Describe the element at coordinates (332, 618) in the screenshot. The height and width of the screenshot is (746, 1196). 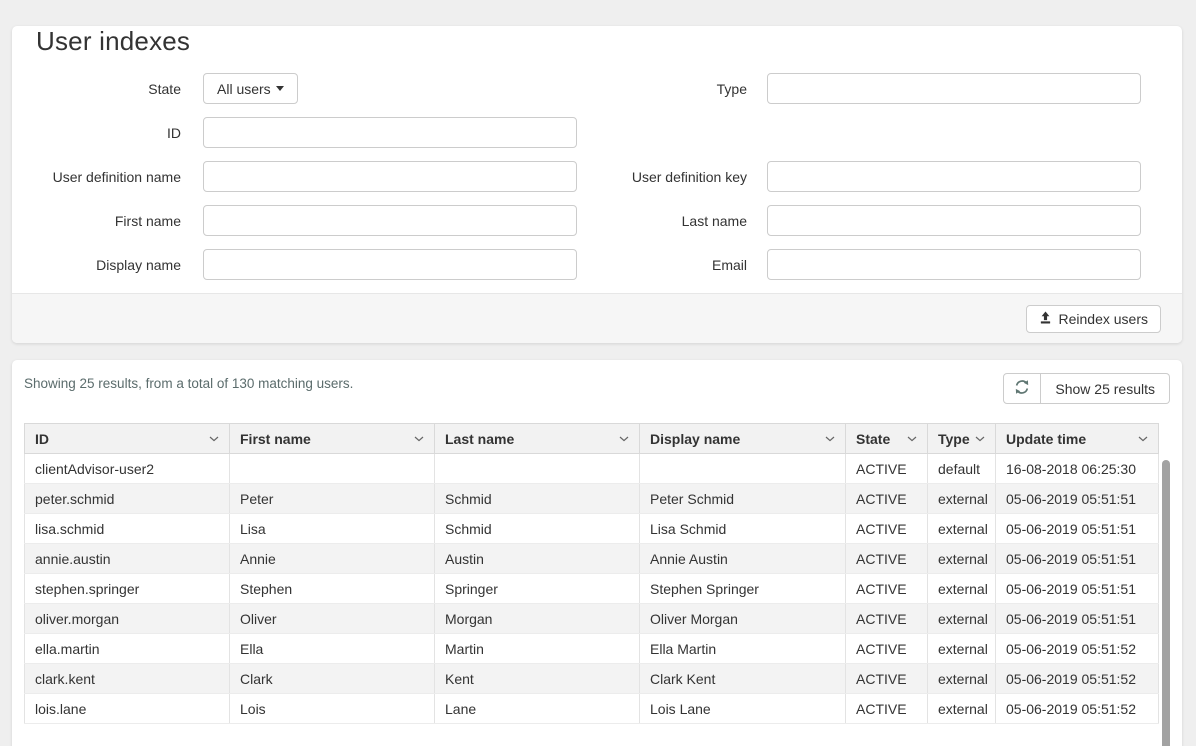
I see `cell-first-name: Oliver` at that location.